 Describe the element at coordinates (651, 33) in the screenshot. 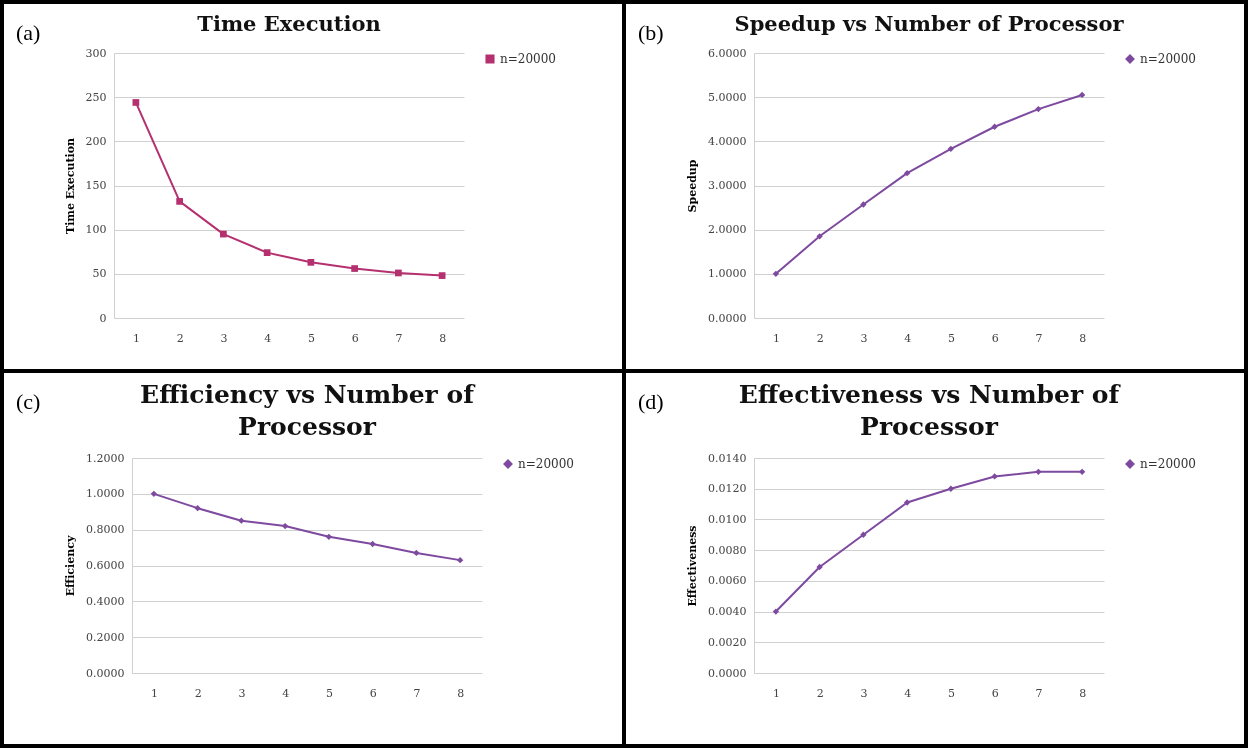

I see `text: (b)` at that location.